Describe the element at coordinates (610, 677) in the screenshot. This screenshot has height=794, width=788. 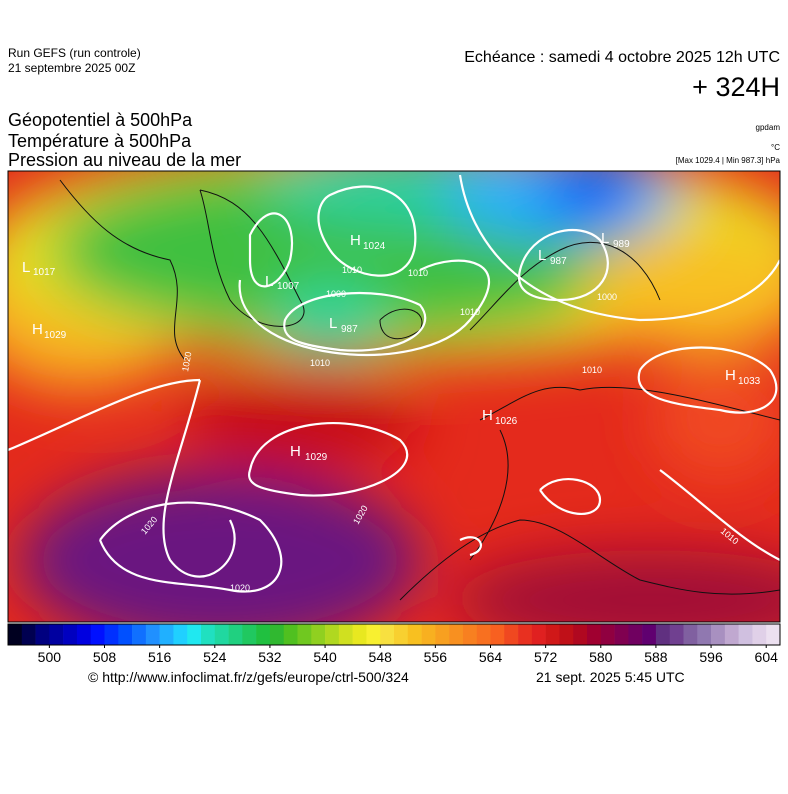
I see `generated-time: 21 sept. 2025 5:45 UTC` at that location.